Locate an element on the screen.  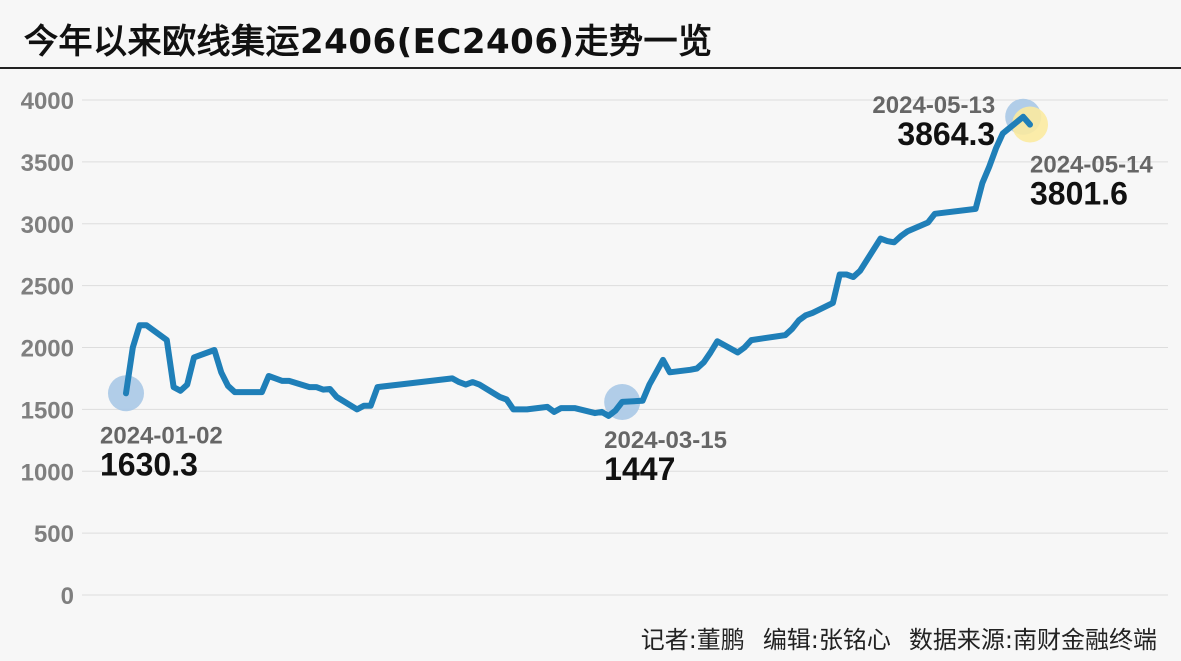
annotation-value: 3864.3 is located at coordinates (946, 134).